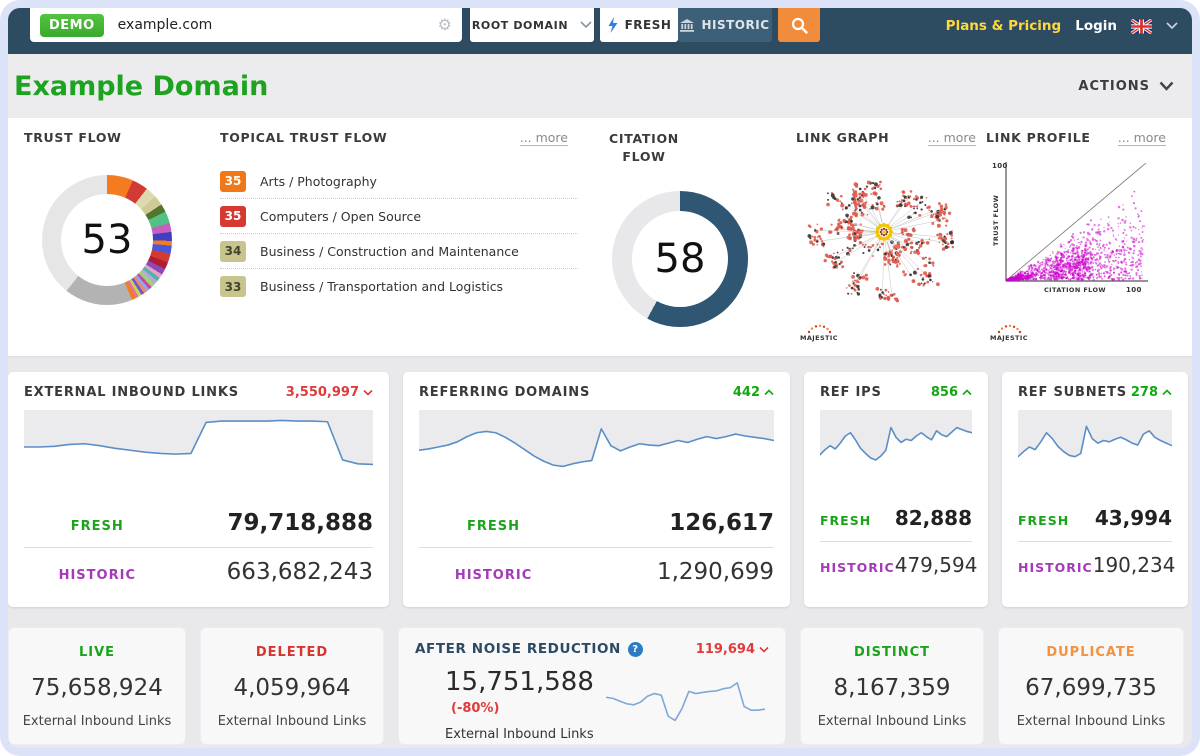 This screenshot has width=1200, height=756. I want to click on bank-icon, so click(687, 25).